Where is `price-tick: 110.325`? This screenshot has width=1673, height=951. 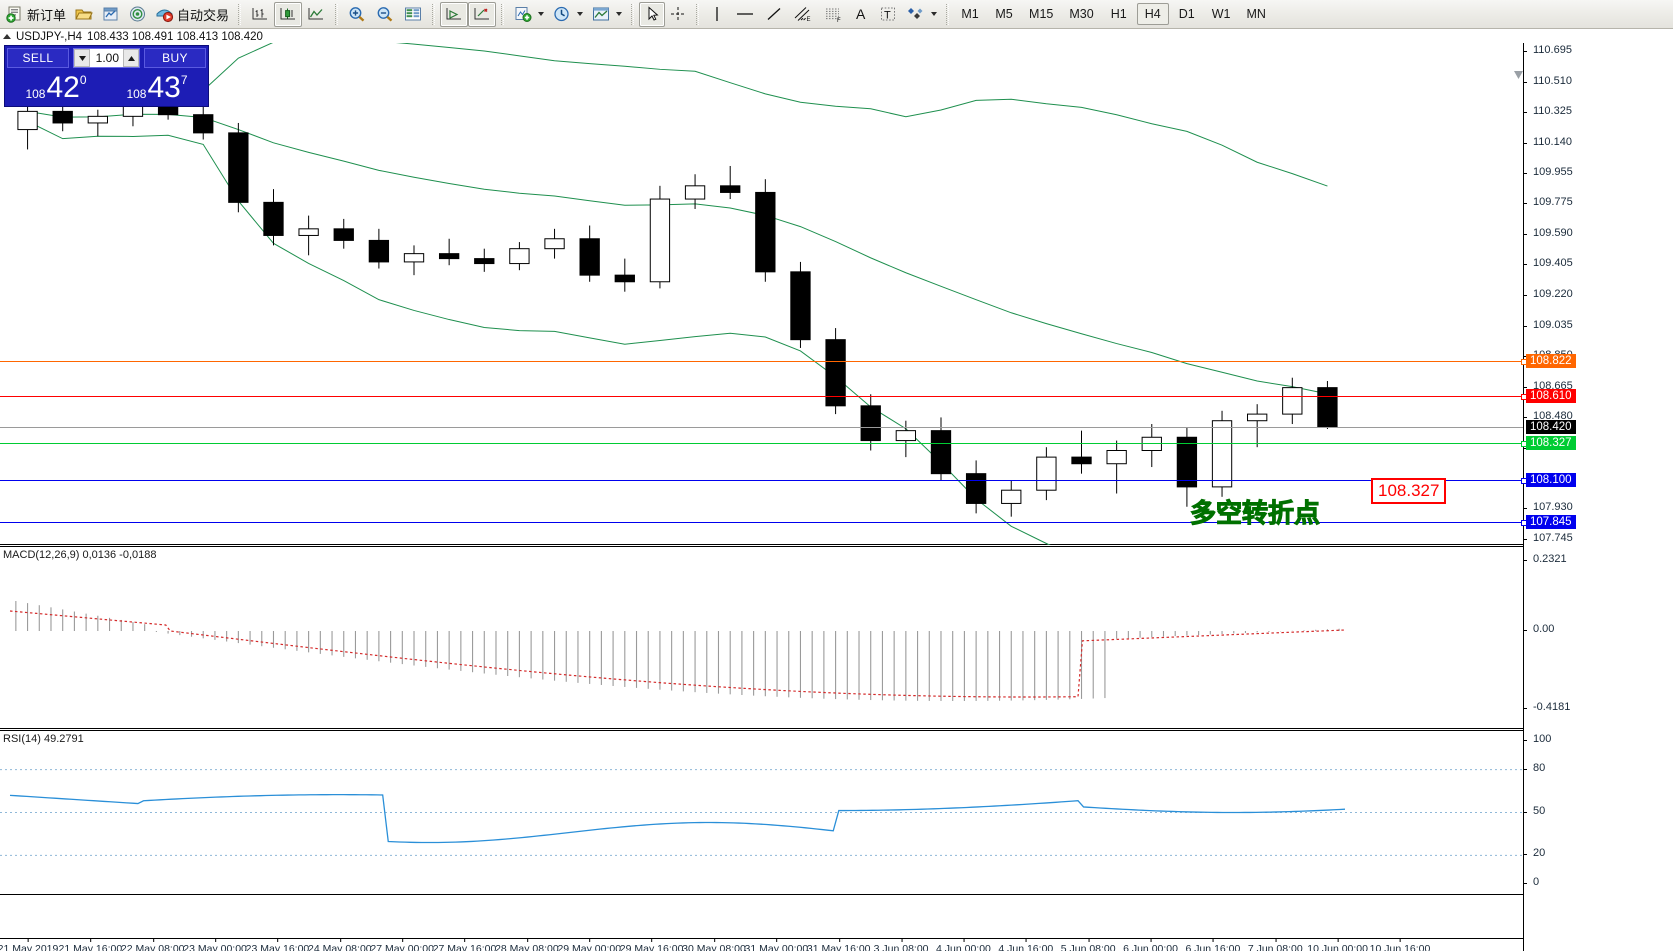 price-tick: 110.325 is located at coordinates (1547, 111).